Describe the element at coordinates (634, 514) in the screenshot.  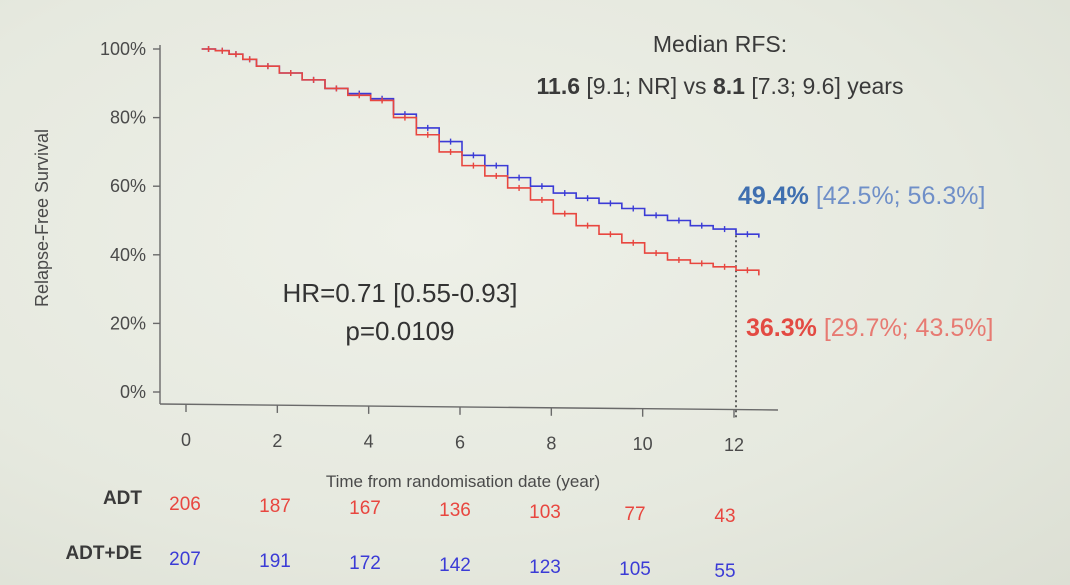
I see `risk-count: 77` at that location.